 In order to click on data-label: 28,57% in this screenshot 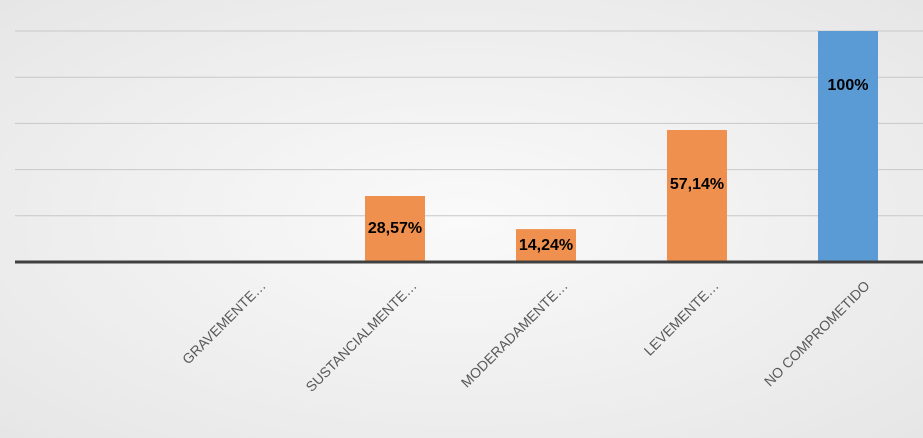, I will do `click(395, 228)`.